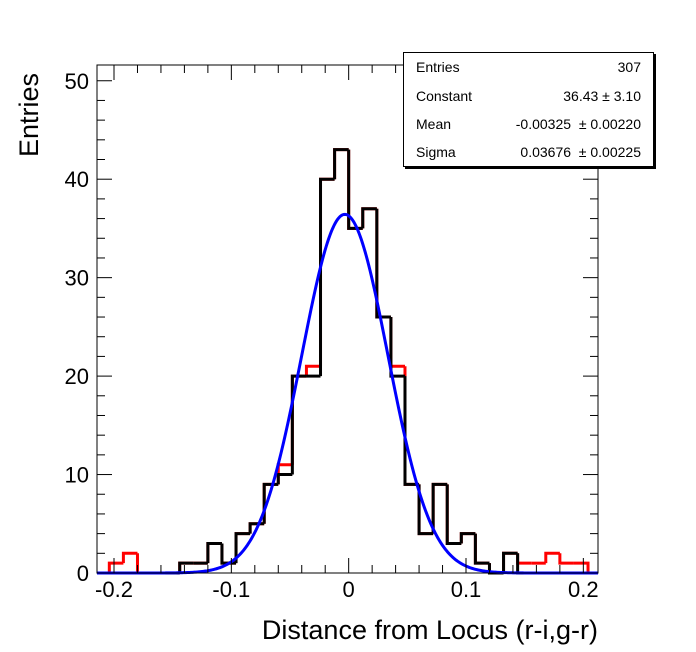 This screenshot has width=696, height=652. Describe the element at coordinates (528, 69) in the screenshot. I see `stats-row-entries: Entries 307` at that location.